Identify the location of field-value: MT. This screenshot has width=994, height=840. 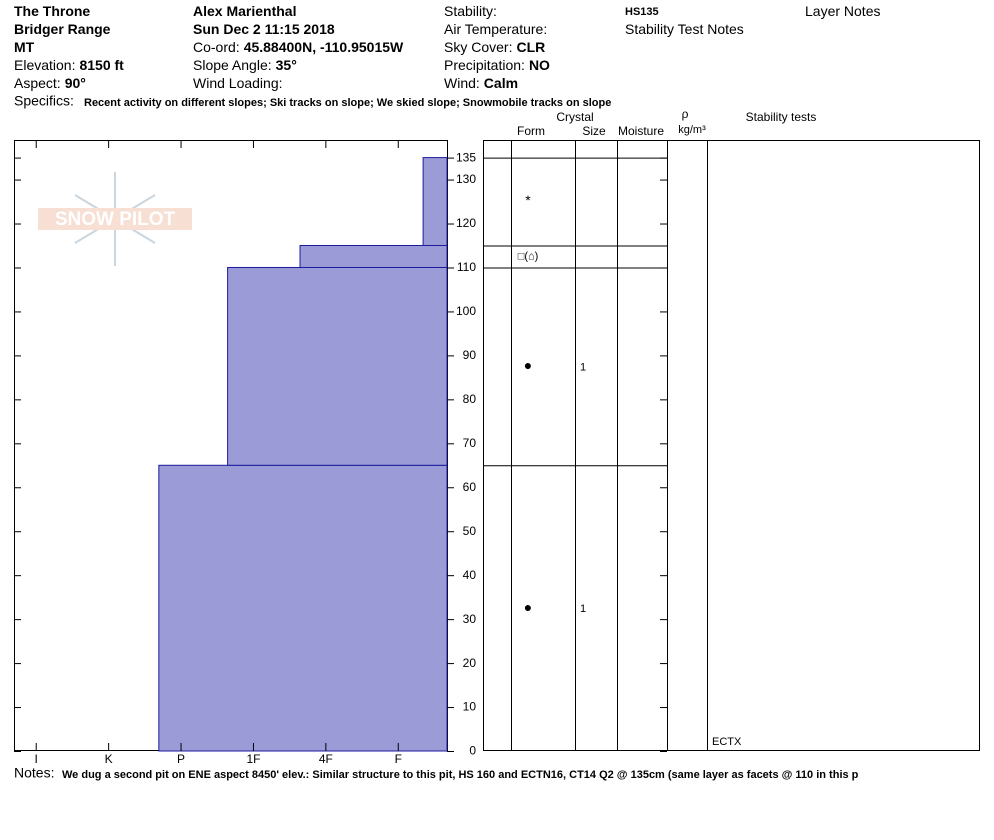
(24, 47).